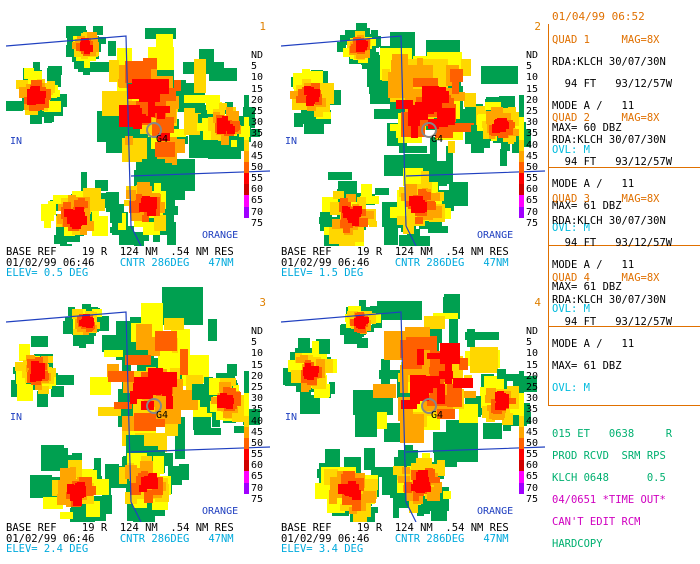 The width and height of the screenshot is (700, 564). I want to click on mag: MAG=8X, so click(640, 118).